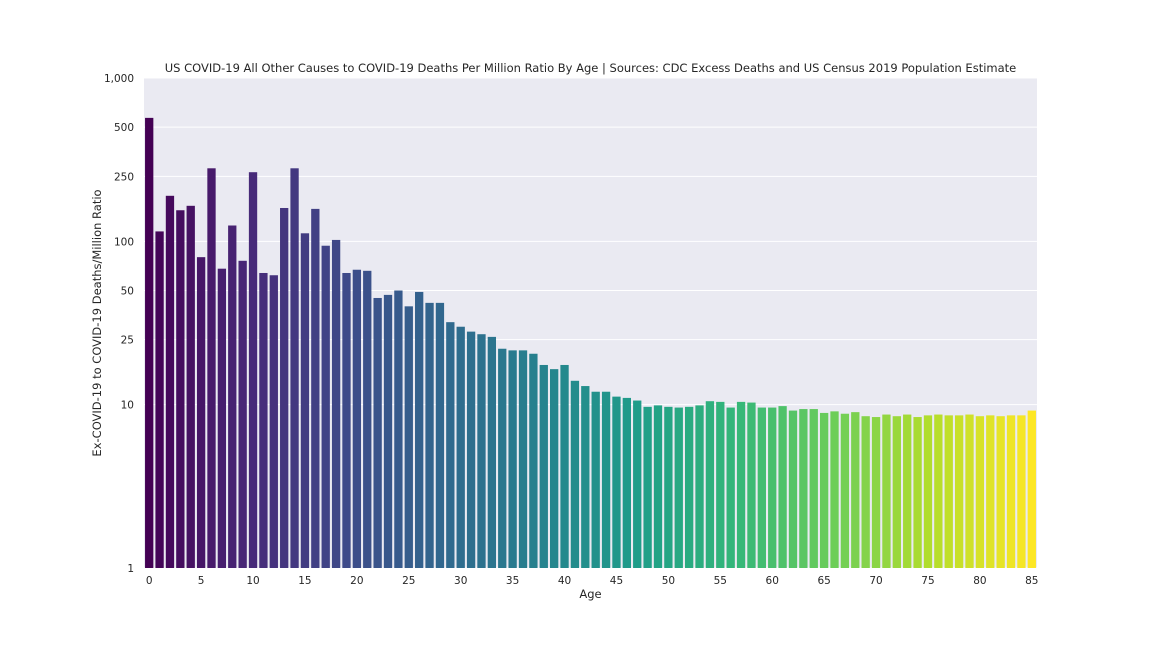 Image resolution: width=1152 pixels, height=648 pixels. Describe the element at coordinates (127, 406) in the screenshot. I see `y-tick-label: 10` at that location.